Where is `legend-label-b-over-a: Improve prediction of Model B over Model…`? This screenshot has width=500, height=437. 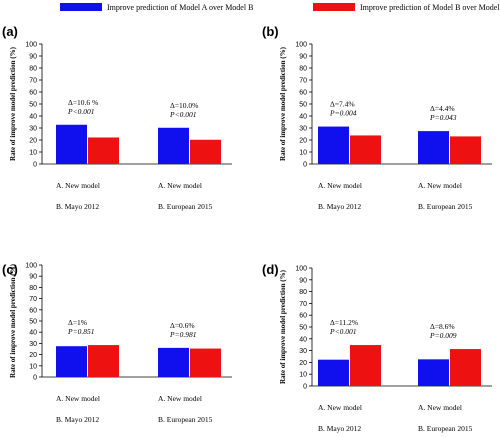 legend-label-b-over-a: Improve prediction of Model B over Model… is located at coordinates (430, 7).